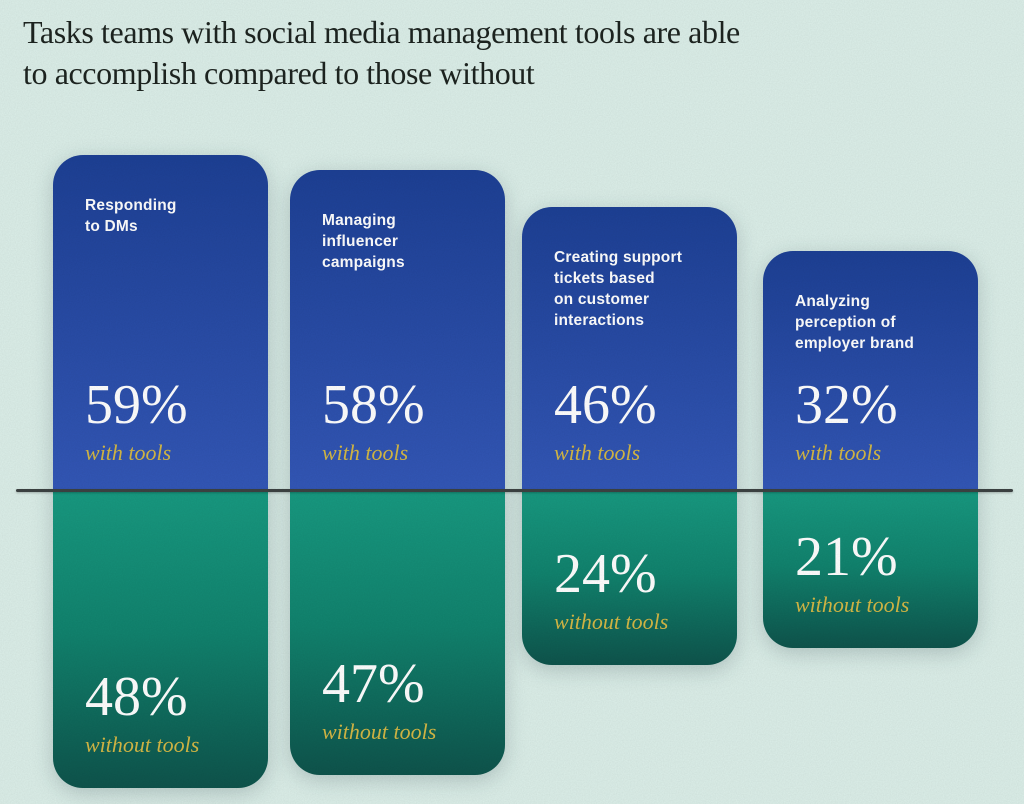 The height and width of the screenshot is (804, 1024). What do you see at coordinates (514, 490) in the screenshot?
I see `baseline-divider` at bounding box center [514, 490].